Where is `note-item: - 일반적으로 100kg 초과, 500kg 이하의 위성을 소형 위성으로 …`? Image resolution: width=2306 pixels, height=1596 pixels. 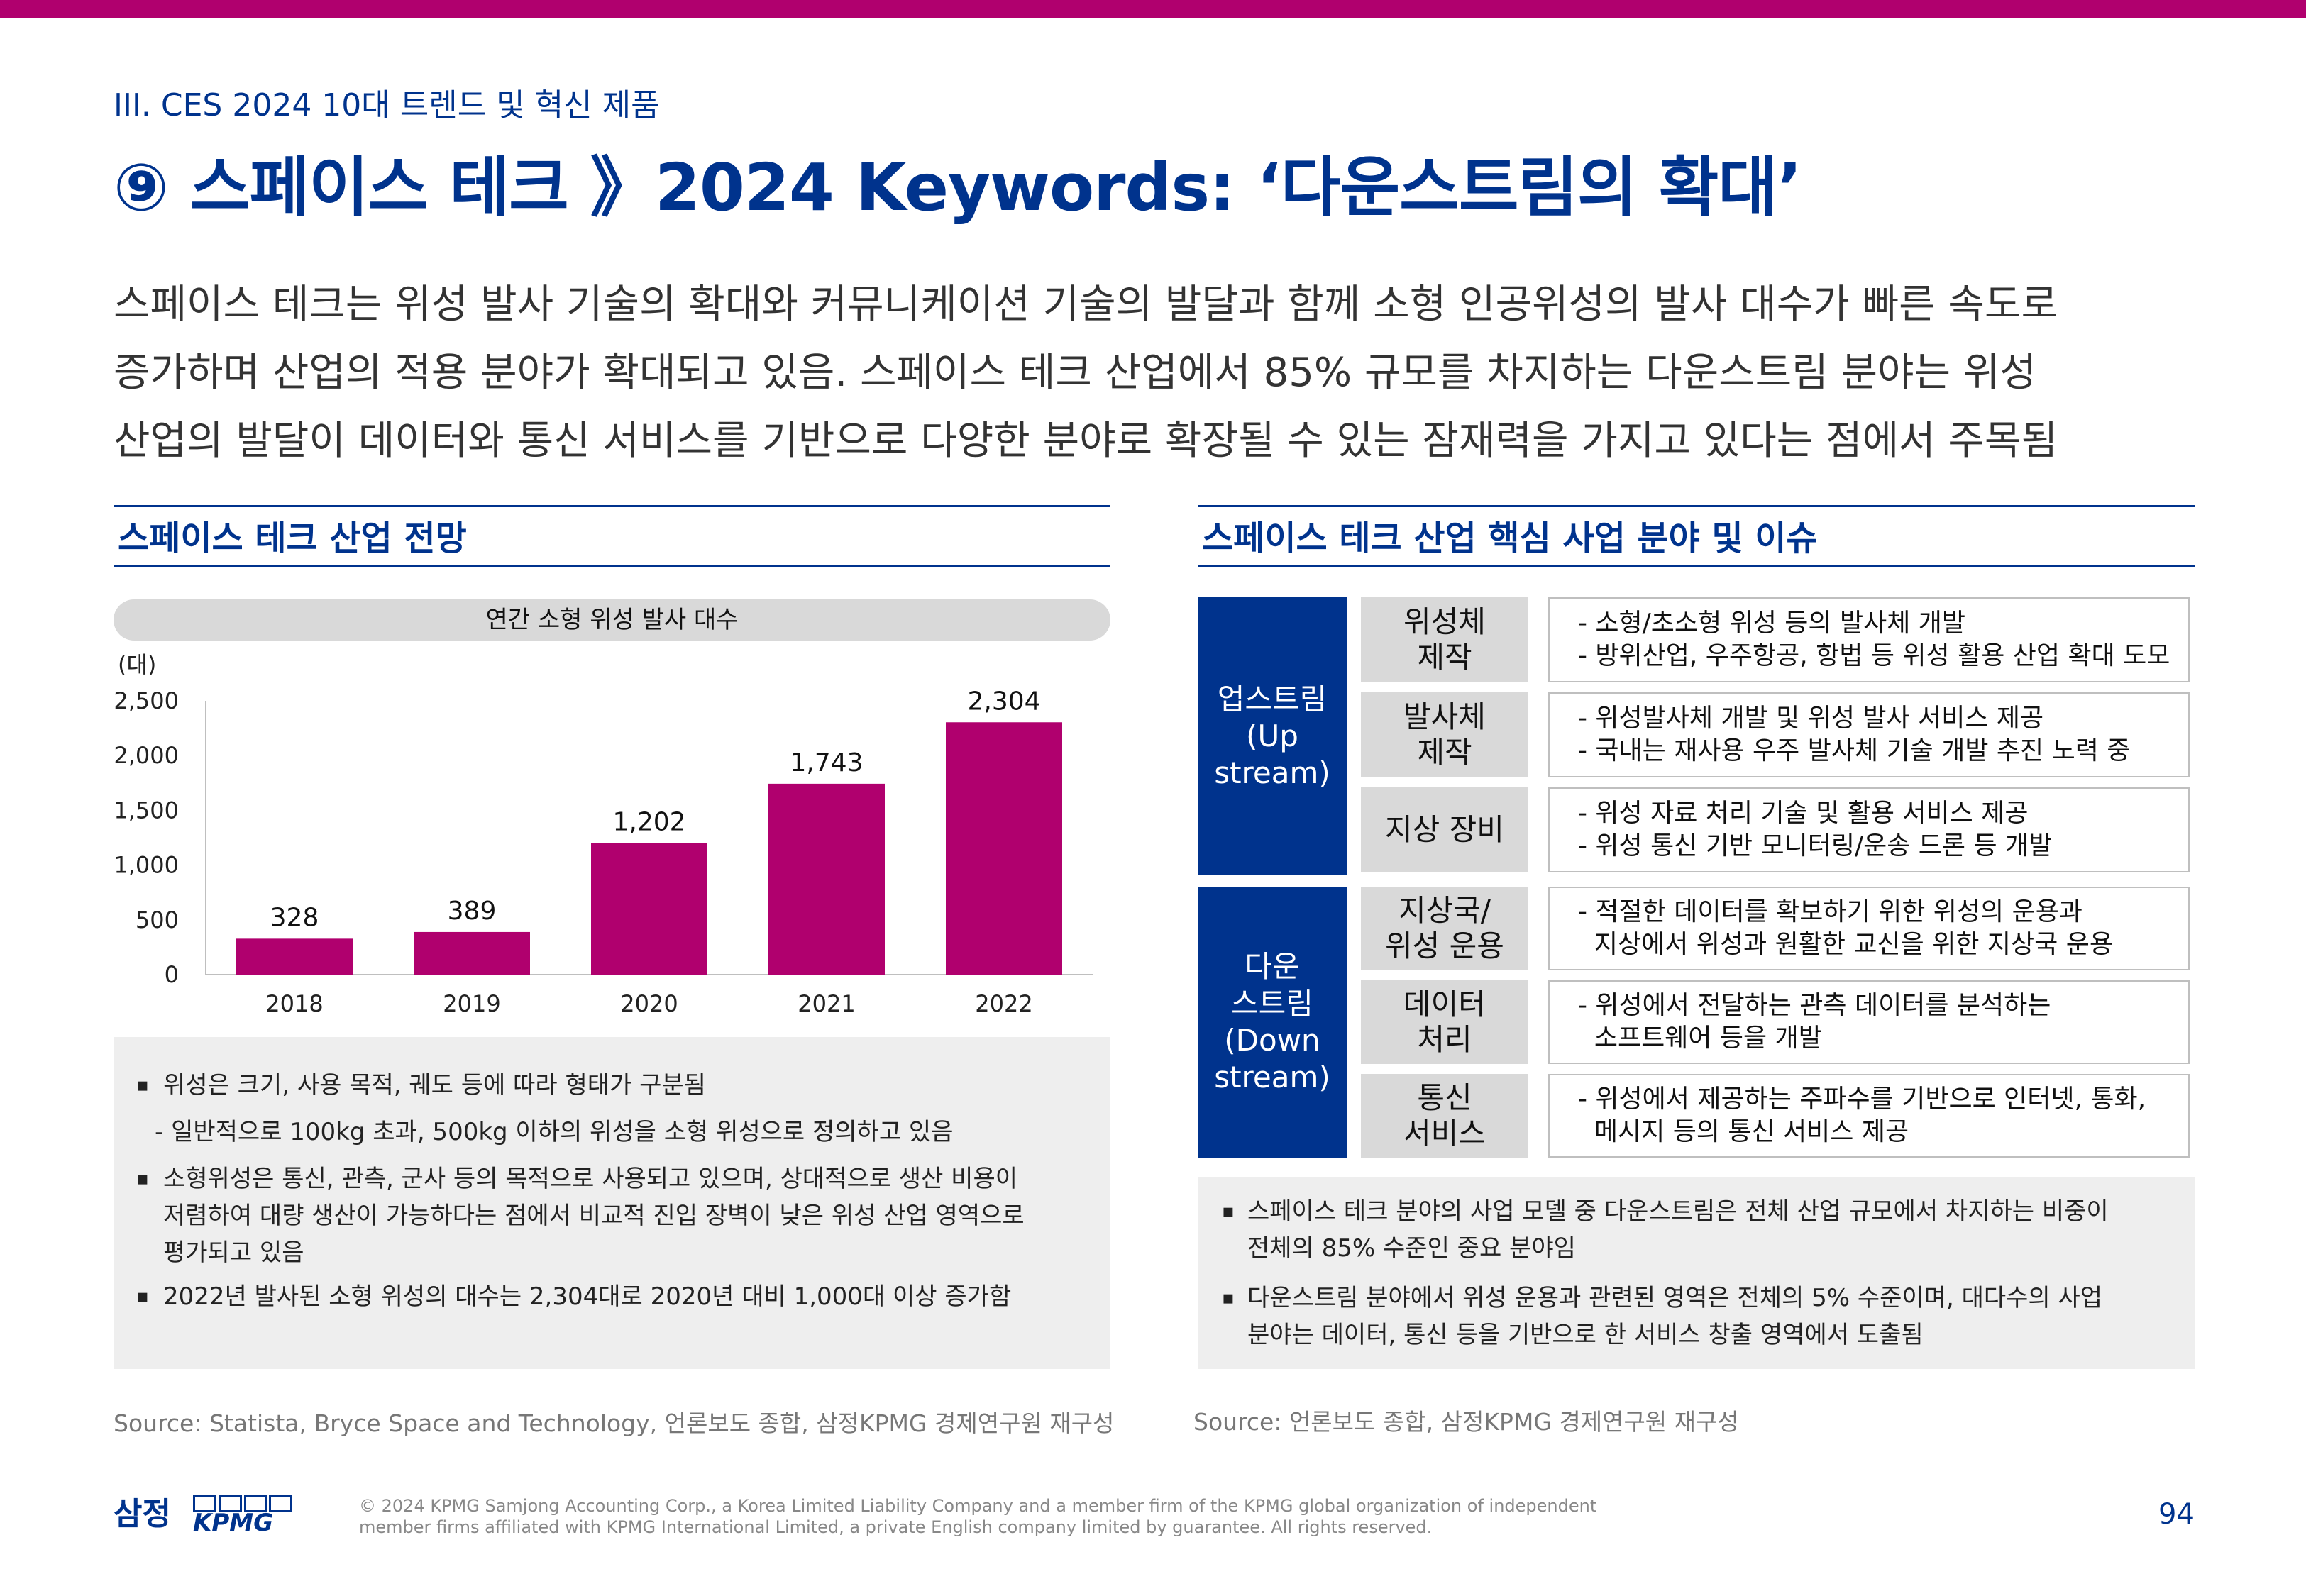 note-item: - 일반적으로 100kg 초과, 500kg 이하의 위성을 소형 위성으로 … is located at coordinates (612, 1132).